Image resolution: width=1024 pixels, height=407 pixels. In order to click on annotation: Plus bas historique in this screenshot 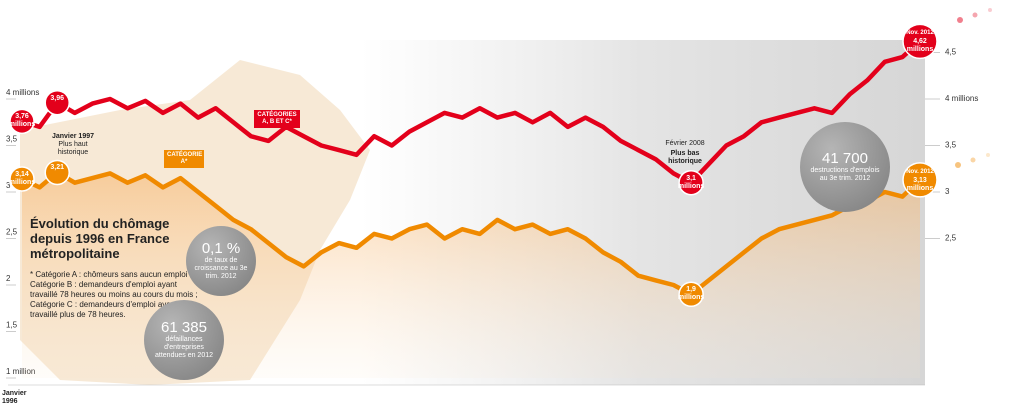, I will do `click(685, 157)`.